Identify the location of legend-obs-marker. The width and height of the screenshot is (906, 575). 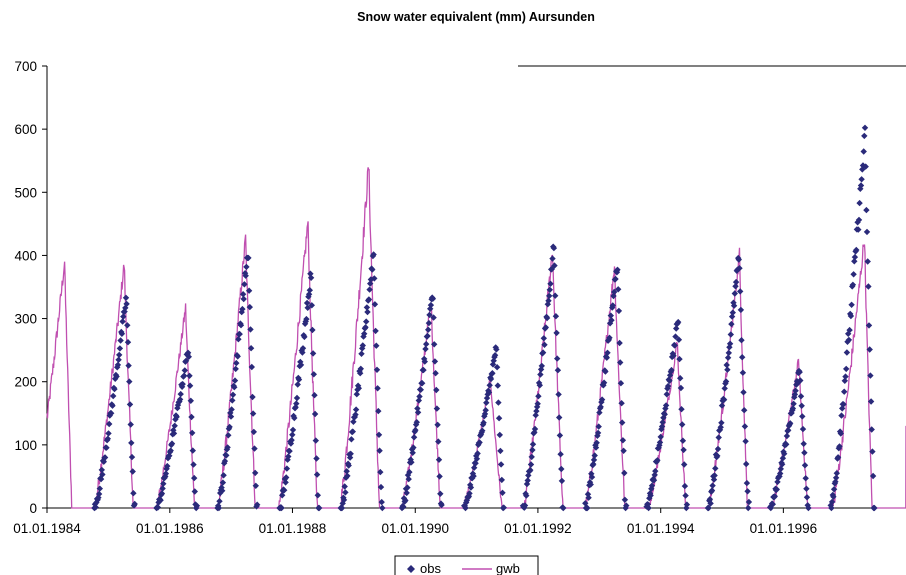
(411, 569).